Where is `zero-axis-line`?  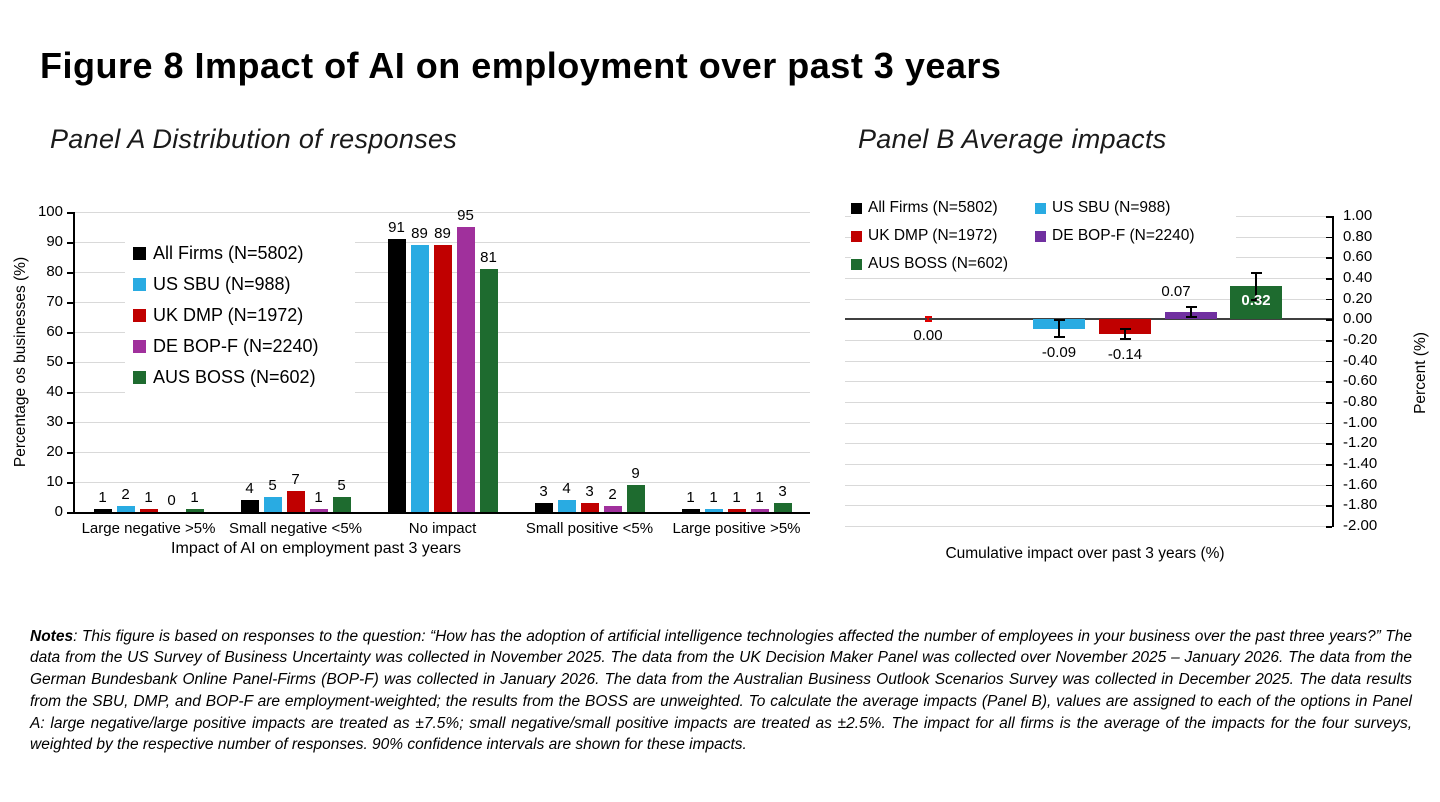
zero-axis-line is located at coordinates (1088, 319).